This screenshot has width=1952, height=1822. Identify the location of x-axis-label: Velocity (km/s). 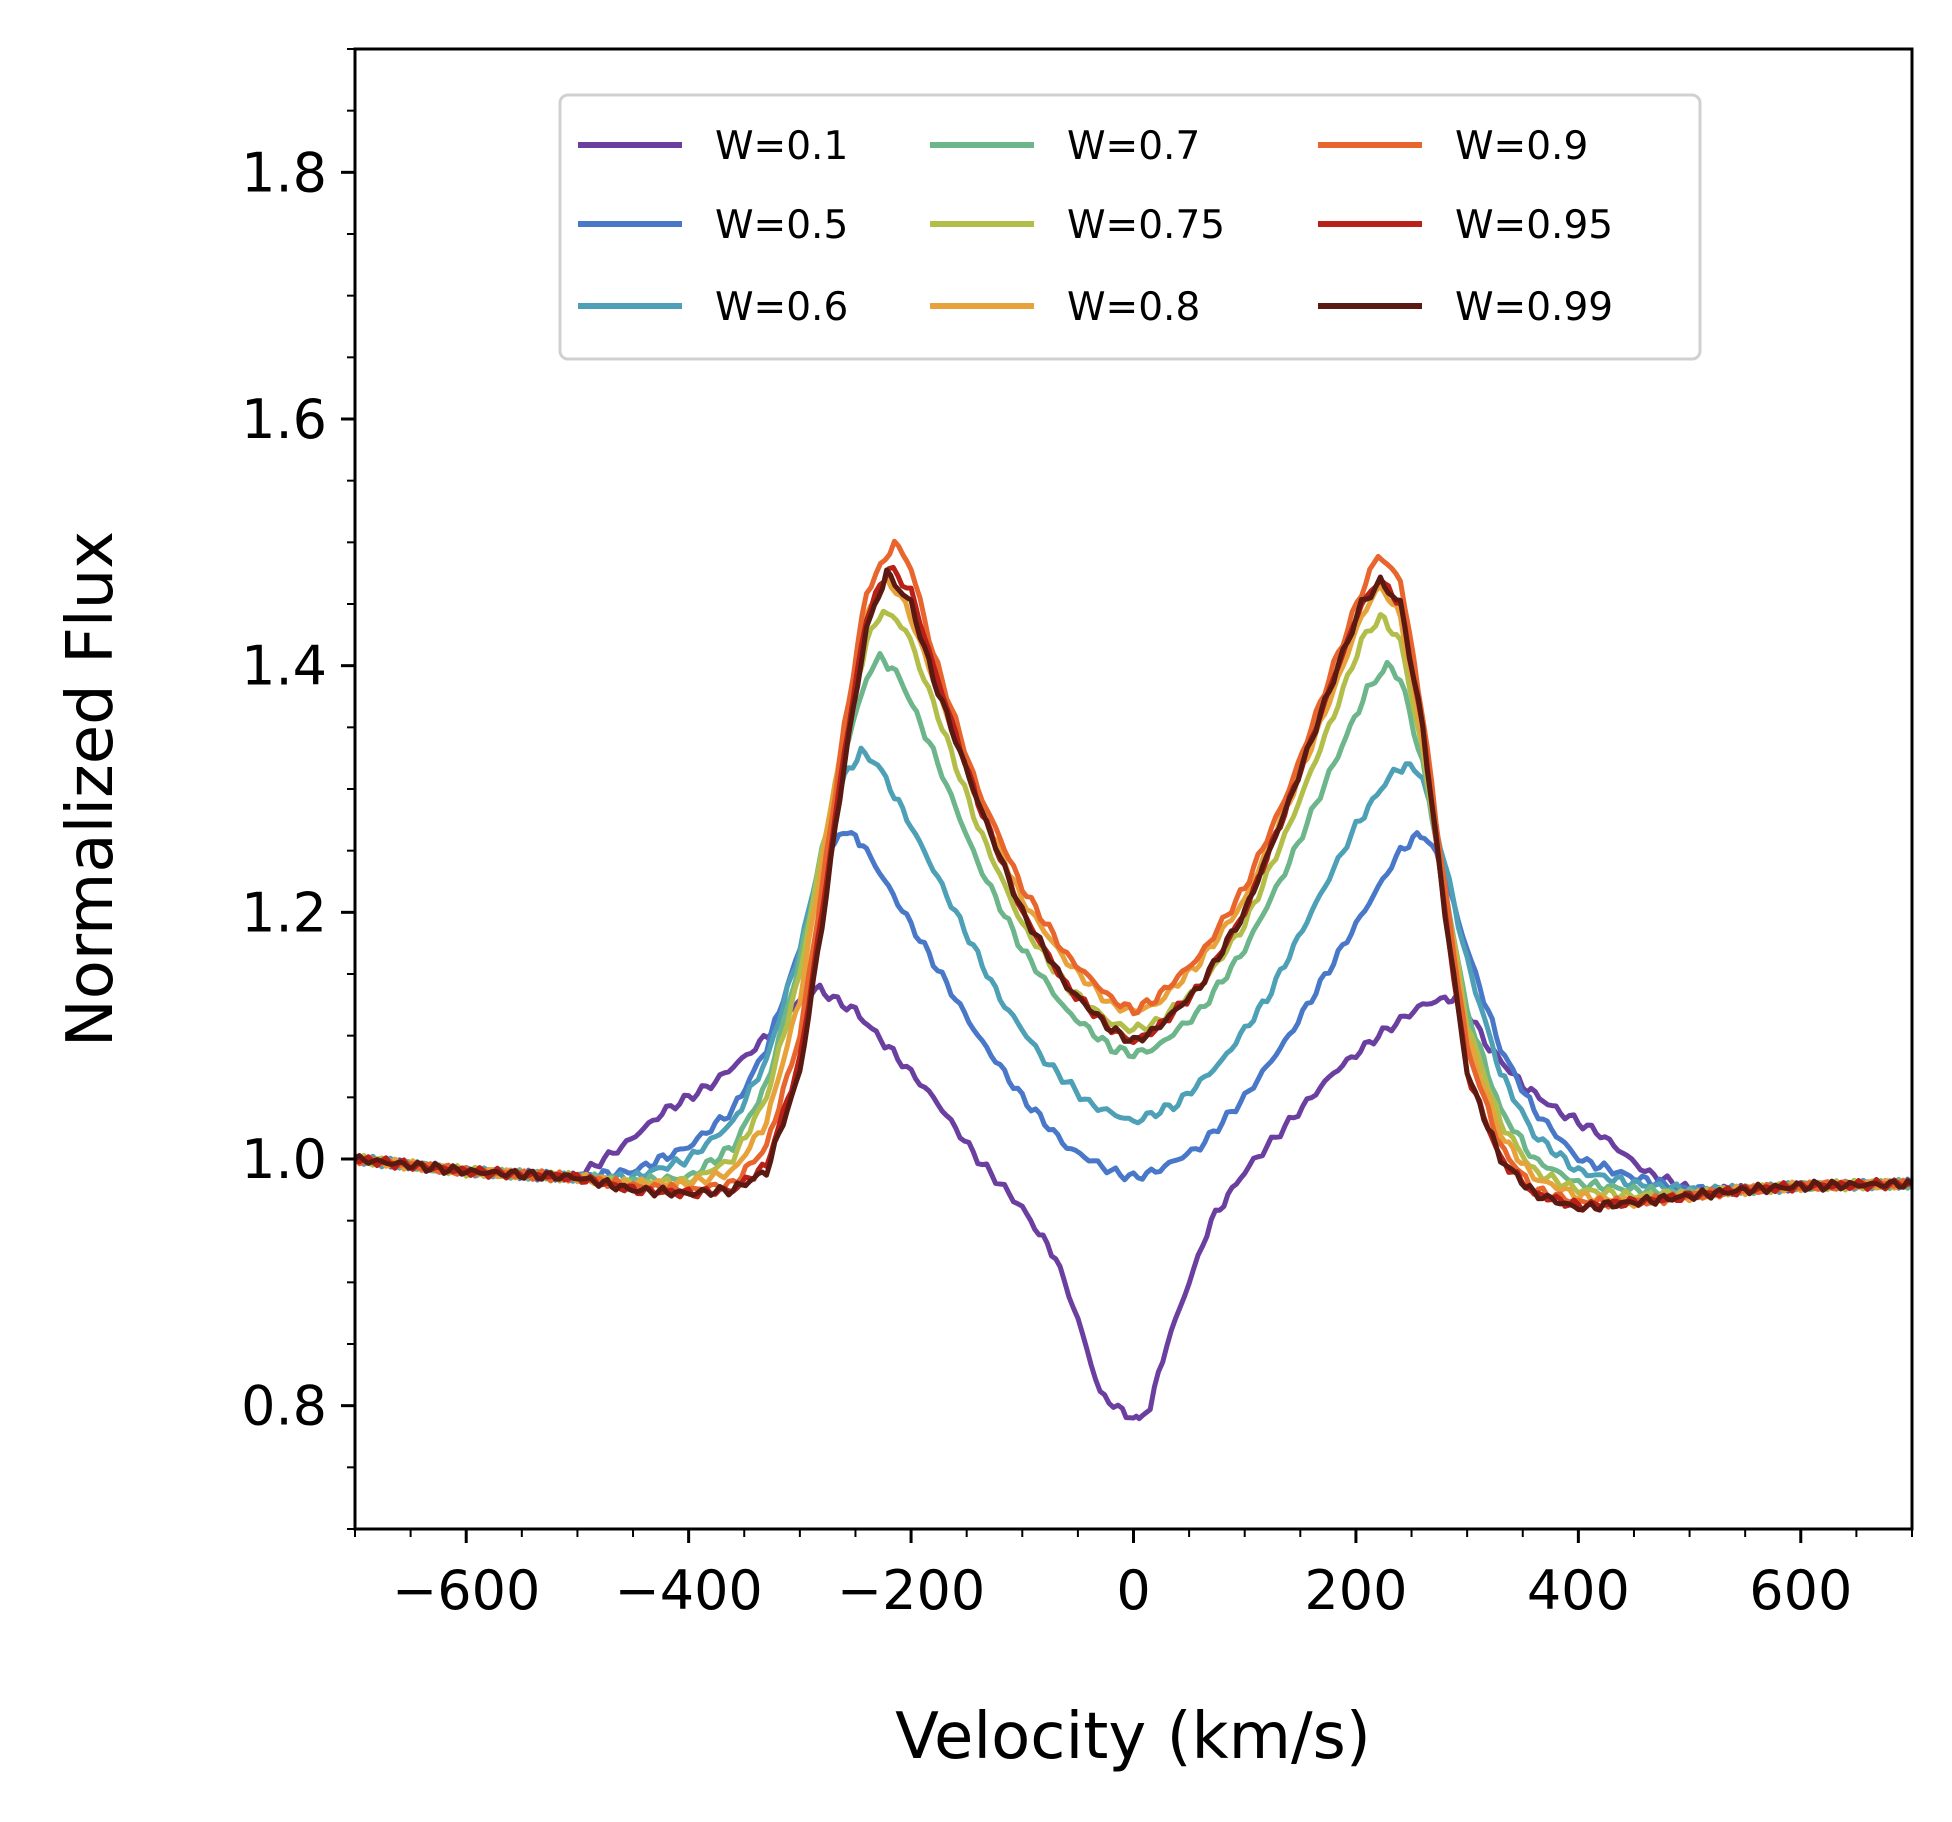
(1133, 1737).